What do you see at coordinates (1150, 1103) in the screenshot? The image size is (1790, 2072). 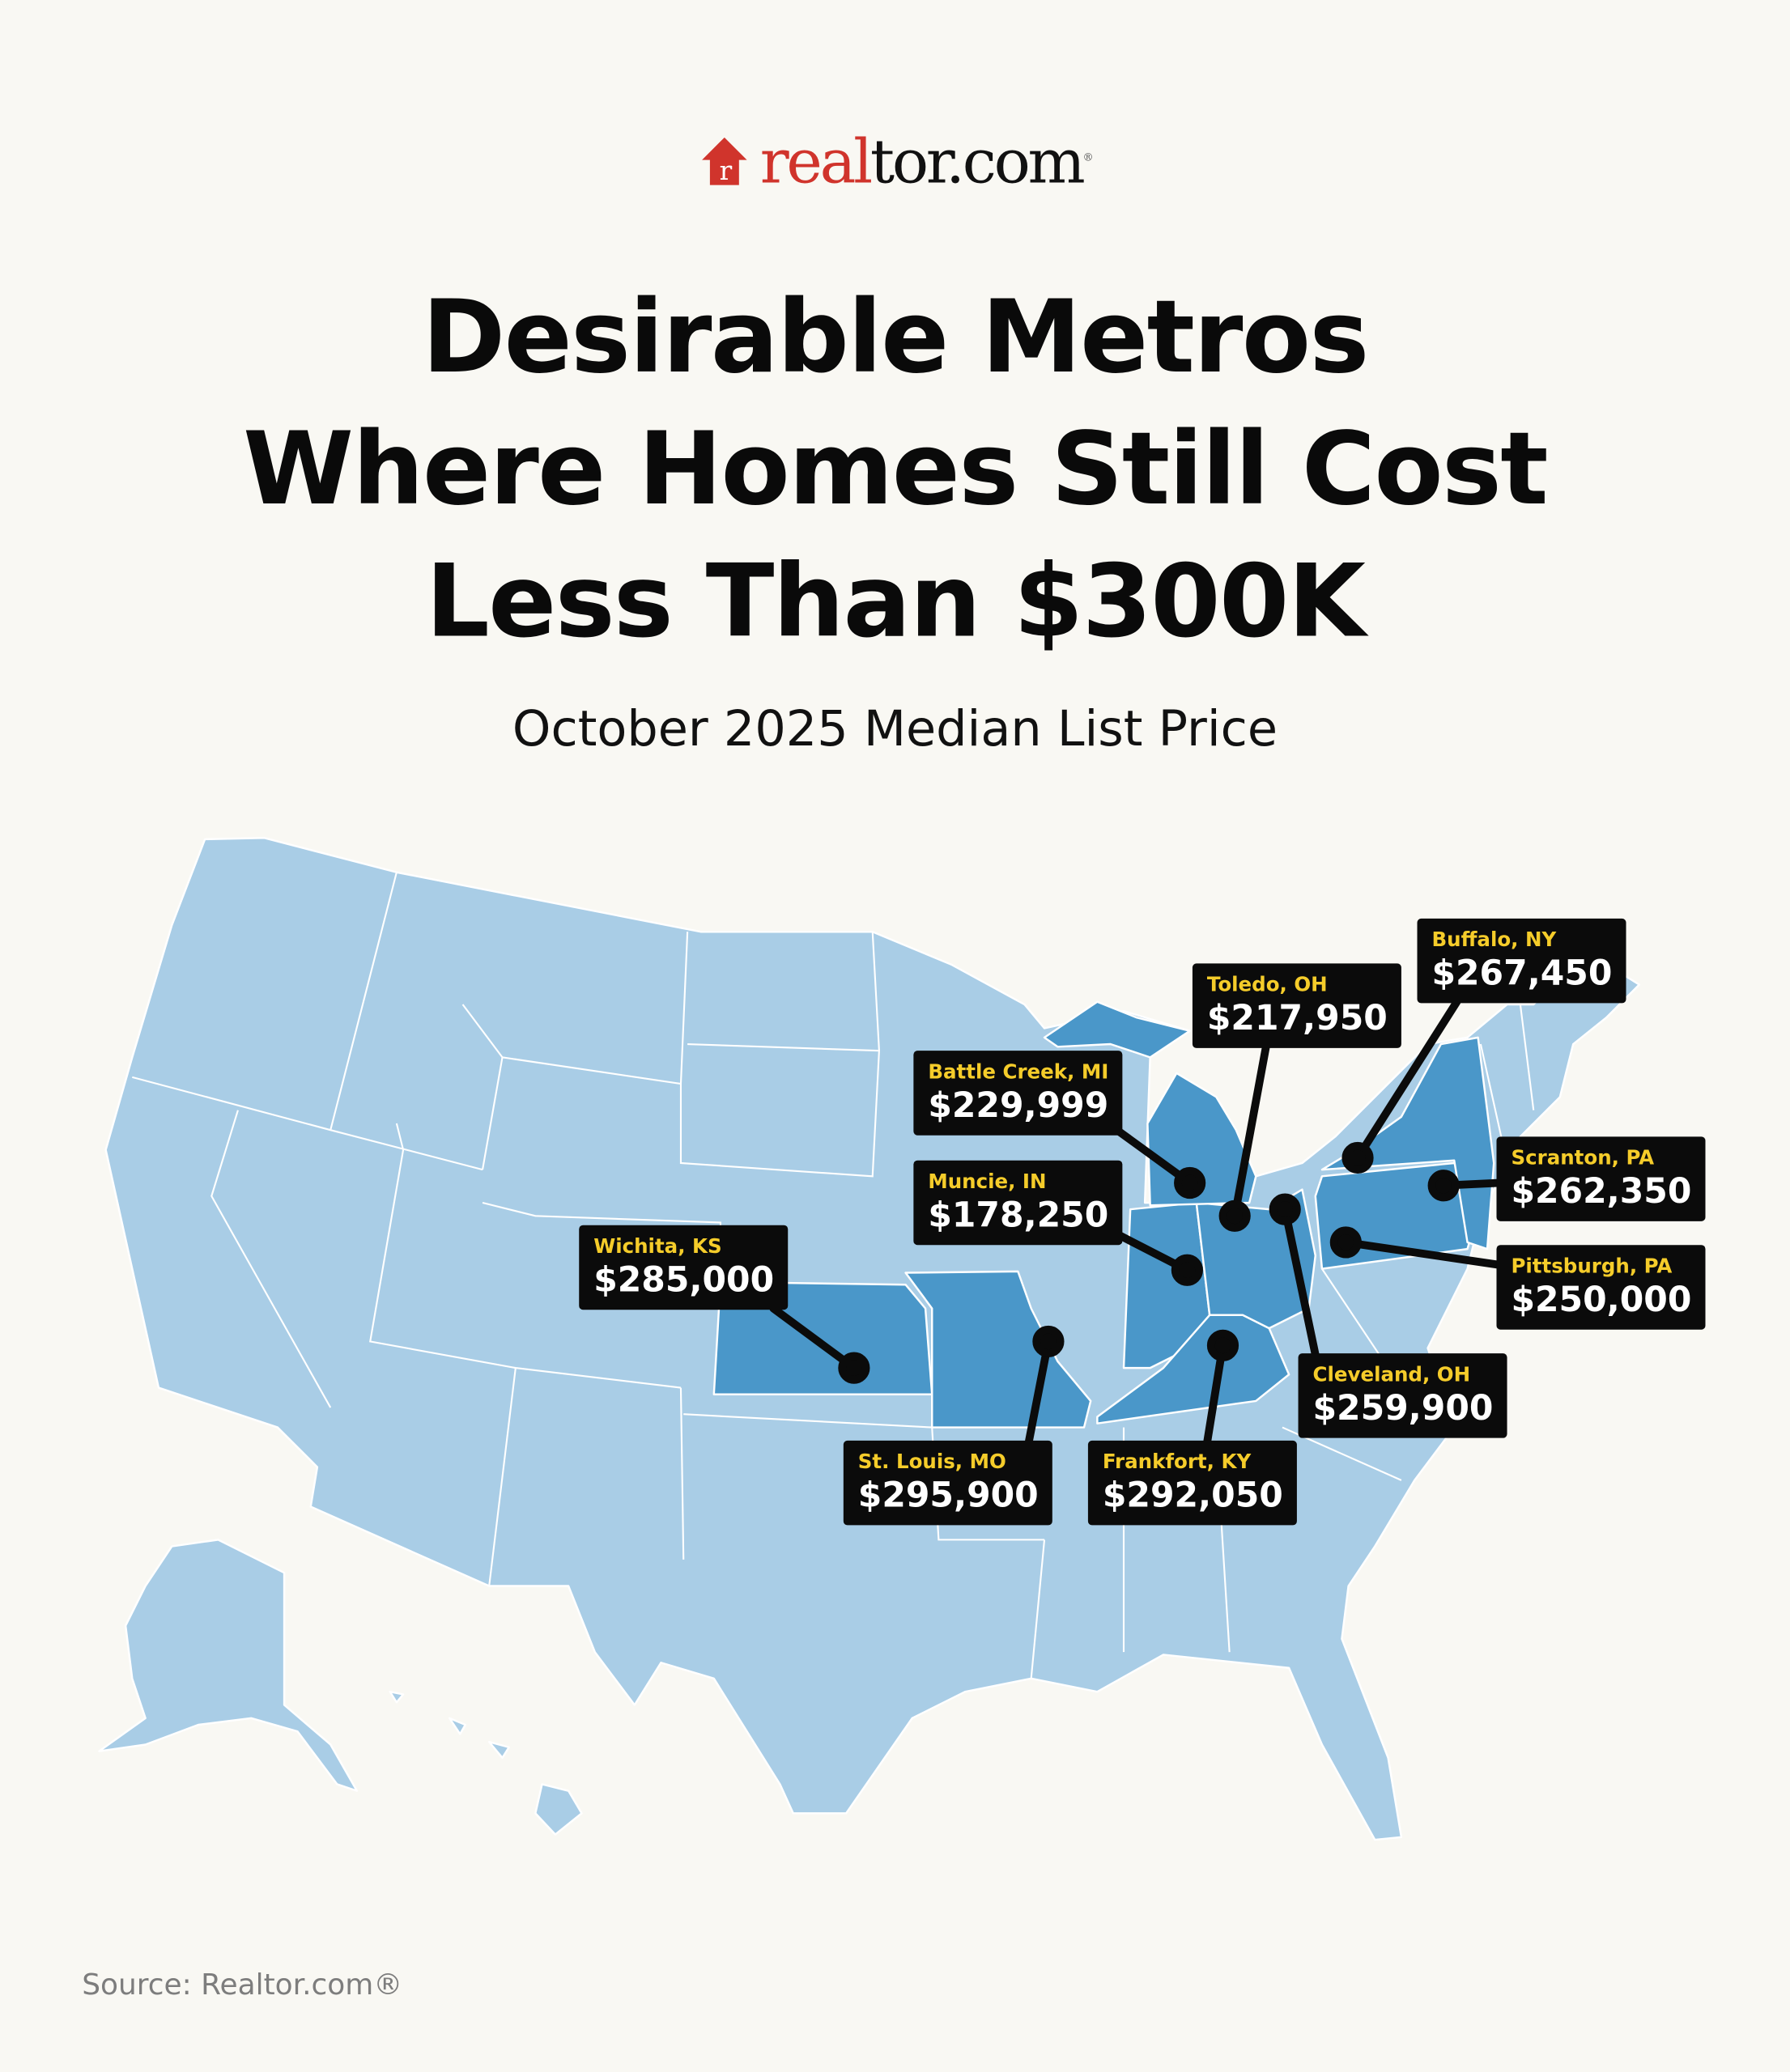 I see `state-michigan` at bounding box center [1150, 1103].